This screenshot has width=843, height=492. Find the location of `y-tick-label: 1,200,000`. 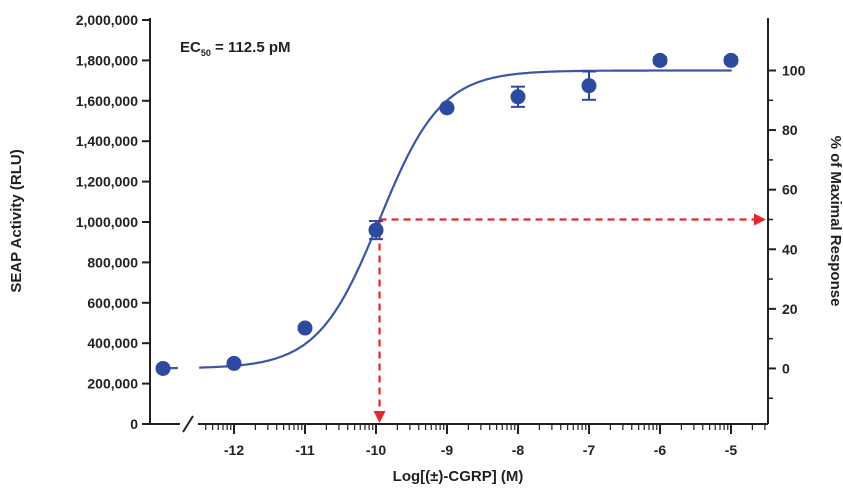

y-tick-label: 1,200,000 is located at coordinates (107, 182).